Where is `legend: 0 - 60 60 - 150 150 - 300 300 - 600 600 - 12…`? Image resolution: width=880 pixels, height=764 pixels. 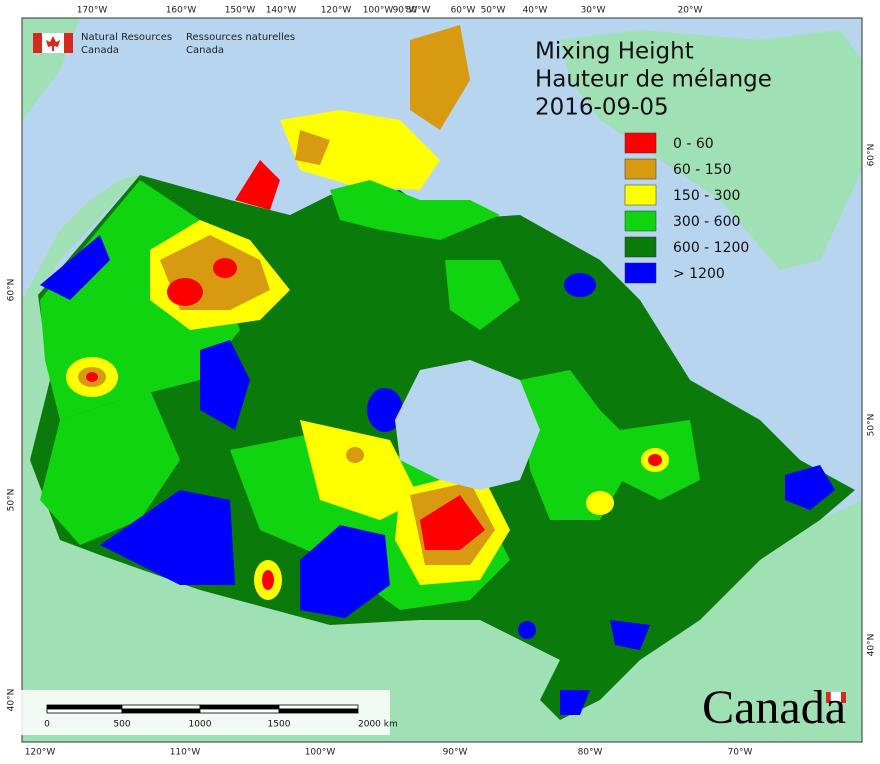 legend: 0 - 60 60 - 150 150 - 300 300 - 600 600 - 12… is located at coordinates (686, 208).